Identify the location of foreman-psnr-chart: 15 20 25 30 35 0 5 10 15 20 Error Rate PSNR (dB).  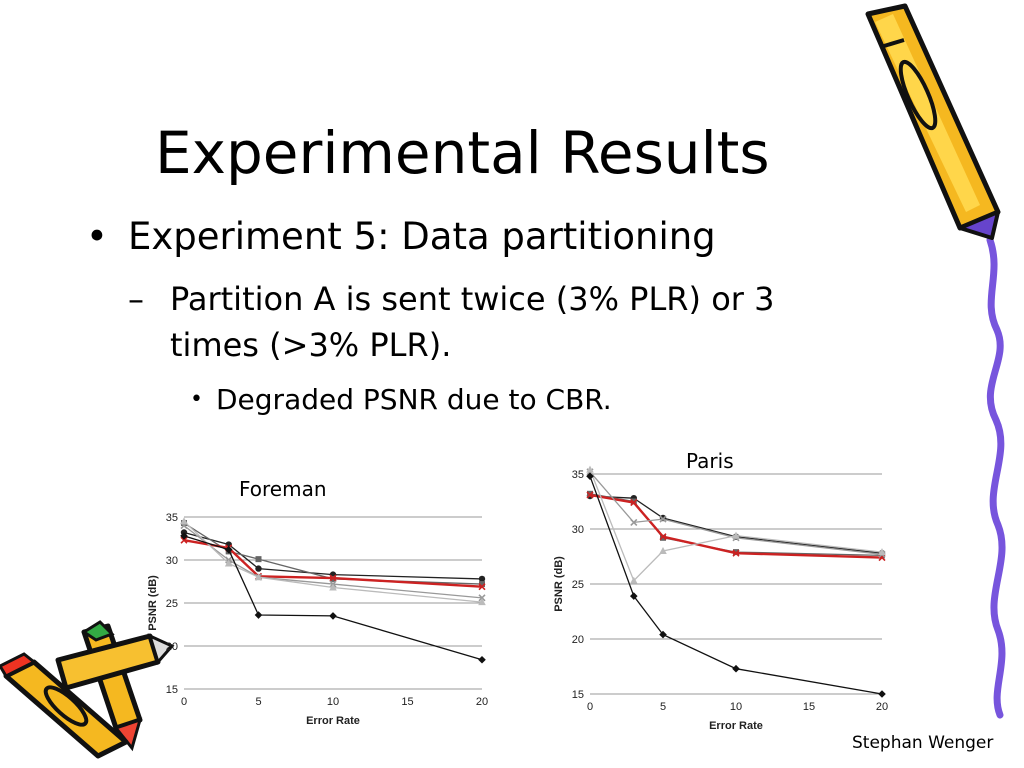
(317, 619).